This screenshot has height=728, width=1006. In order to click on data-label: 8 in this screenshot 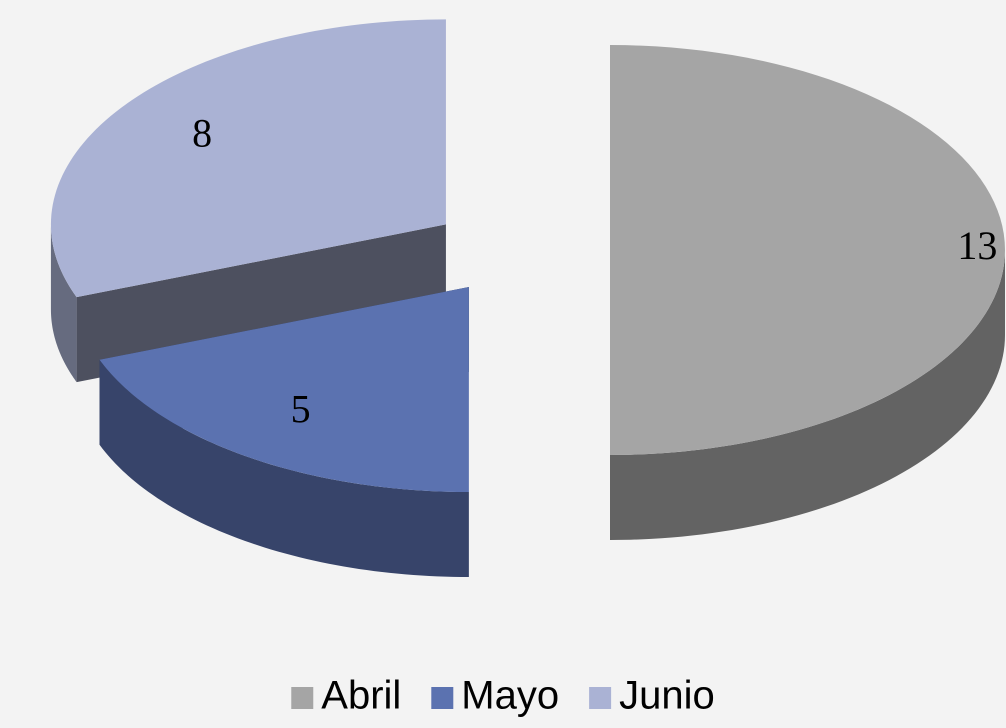, I will do `click(202, 132)`.